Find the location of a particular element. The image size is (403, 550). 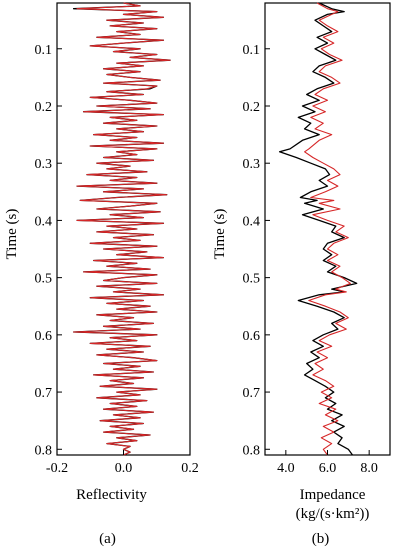

y-tick-label-a: 0.4 is located at coordinates (44, 221).